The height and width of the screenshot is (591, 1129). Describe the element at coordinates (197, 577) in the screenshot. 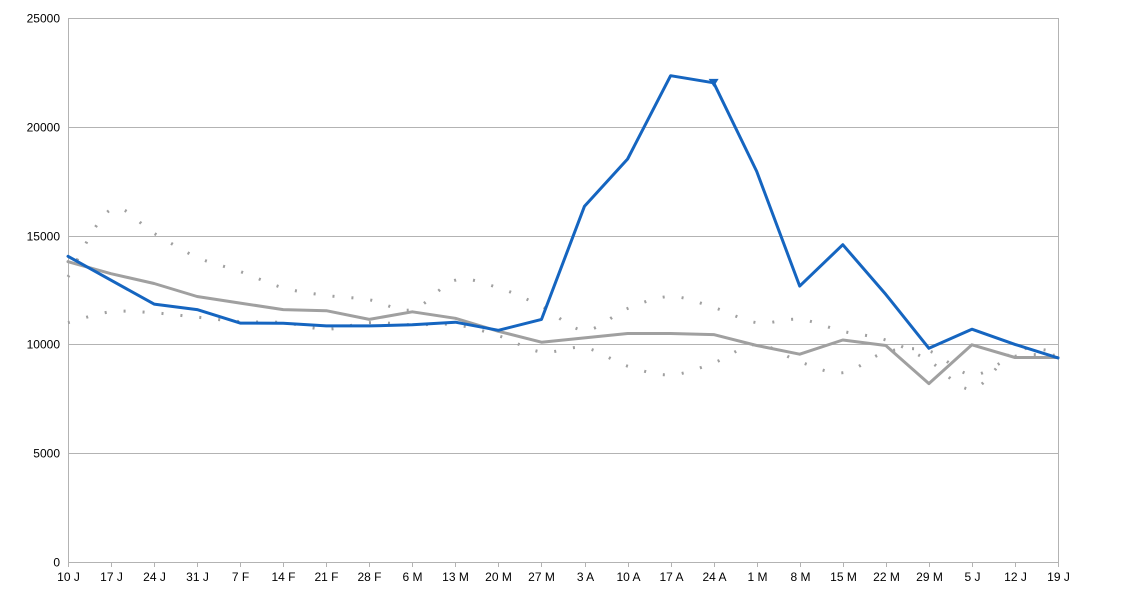

I see `x-tick-label: 31 J` at that location.